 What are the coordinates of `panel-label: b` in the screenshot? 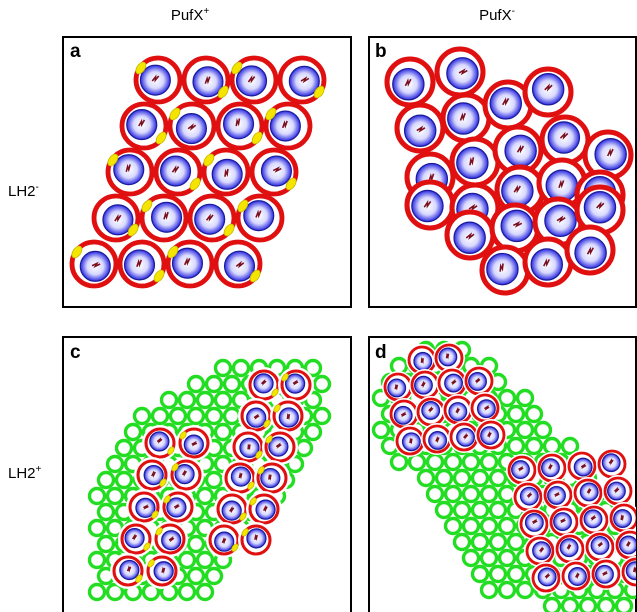 It's located at (381, 51).